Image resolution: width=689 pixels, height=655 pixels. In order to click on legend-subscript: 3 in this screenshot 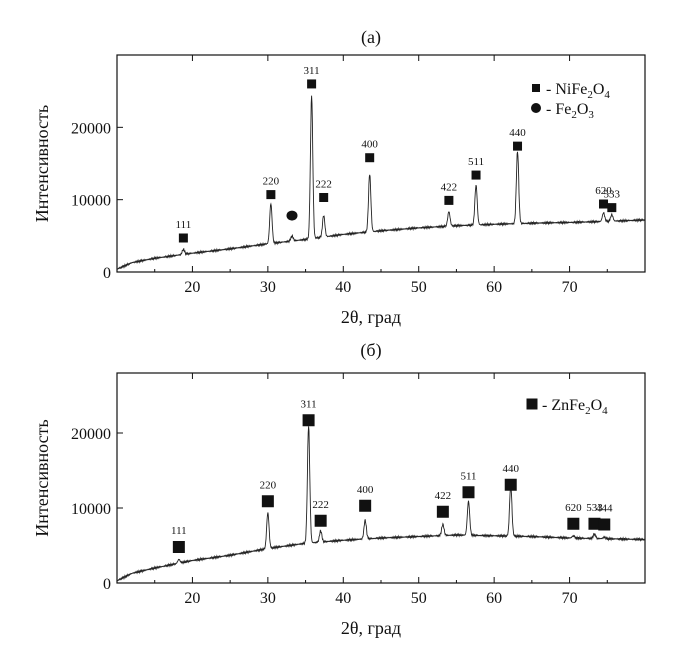, I will do `click(591, 115)`.